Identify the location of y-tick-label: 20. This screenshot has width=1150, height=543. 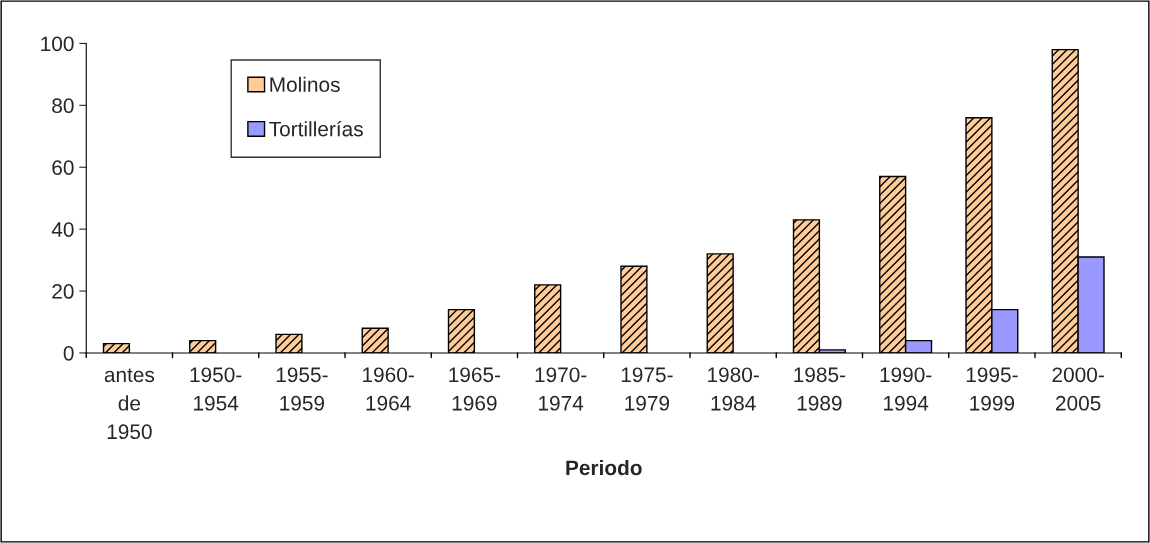
(63, 291).